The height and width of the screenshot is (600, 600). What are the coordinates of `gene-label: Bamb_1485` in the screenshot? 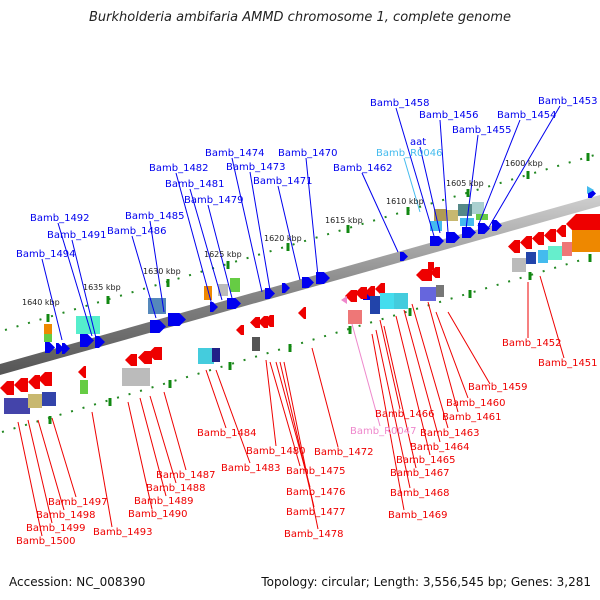 It's located at (155, 216).